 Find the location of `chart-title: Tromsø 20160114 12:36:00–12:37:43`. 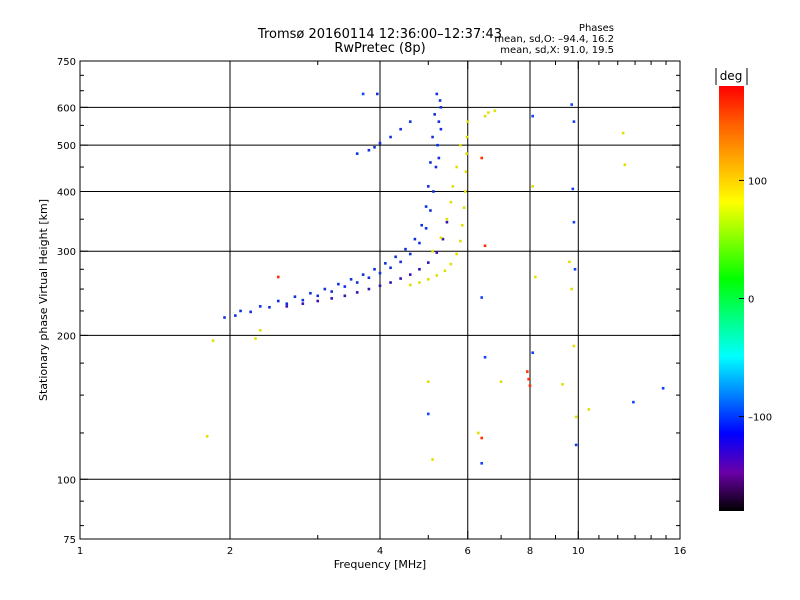

chart-title: Tromsø 20160114 12:36:00–12:37:43 is located at coordinates (380, 34).